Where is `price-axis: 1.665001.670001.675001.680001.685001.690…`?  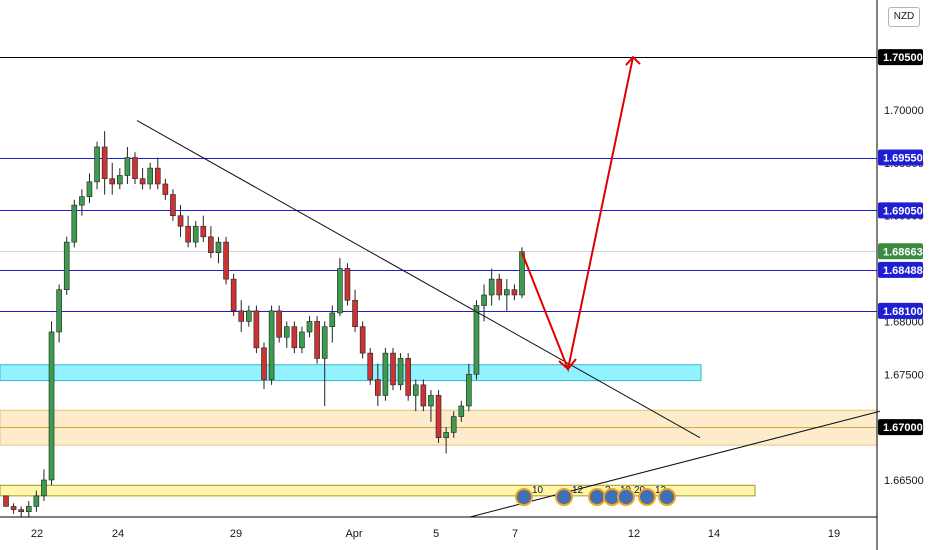 price-axis: 1.665001.670001.675001.680001.685001.690… is located at coordinates (901, 268).